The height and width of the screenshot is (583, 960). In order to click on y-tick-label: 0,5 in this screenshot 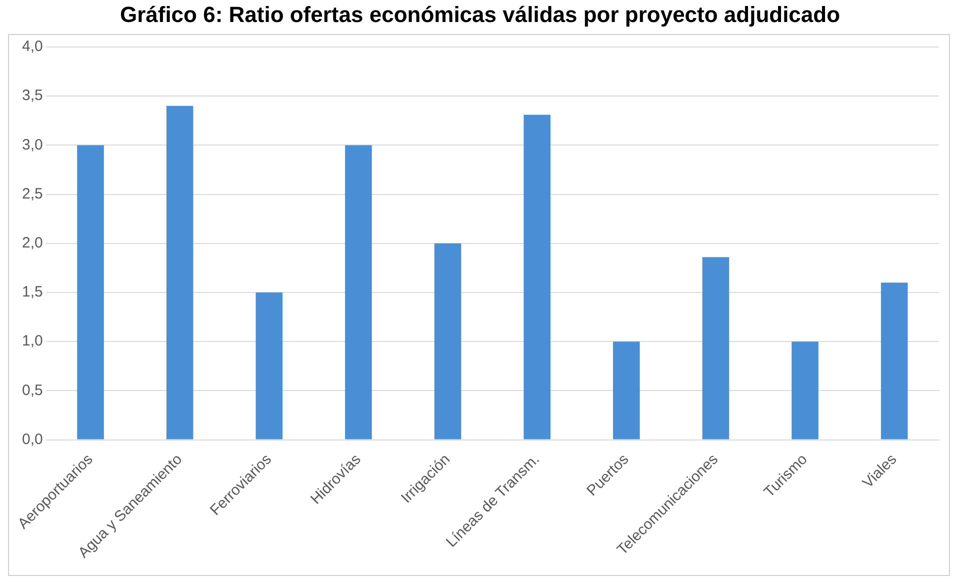, I will do `click(32, 390)`.